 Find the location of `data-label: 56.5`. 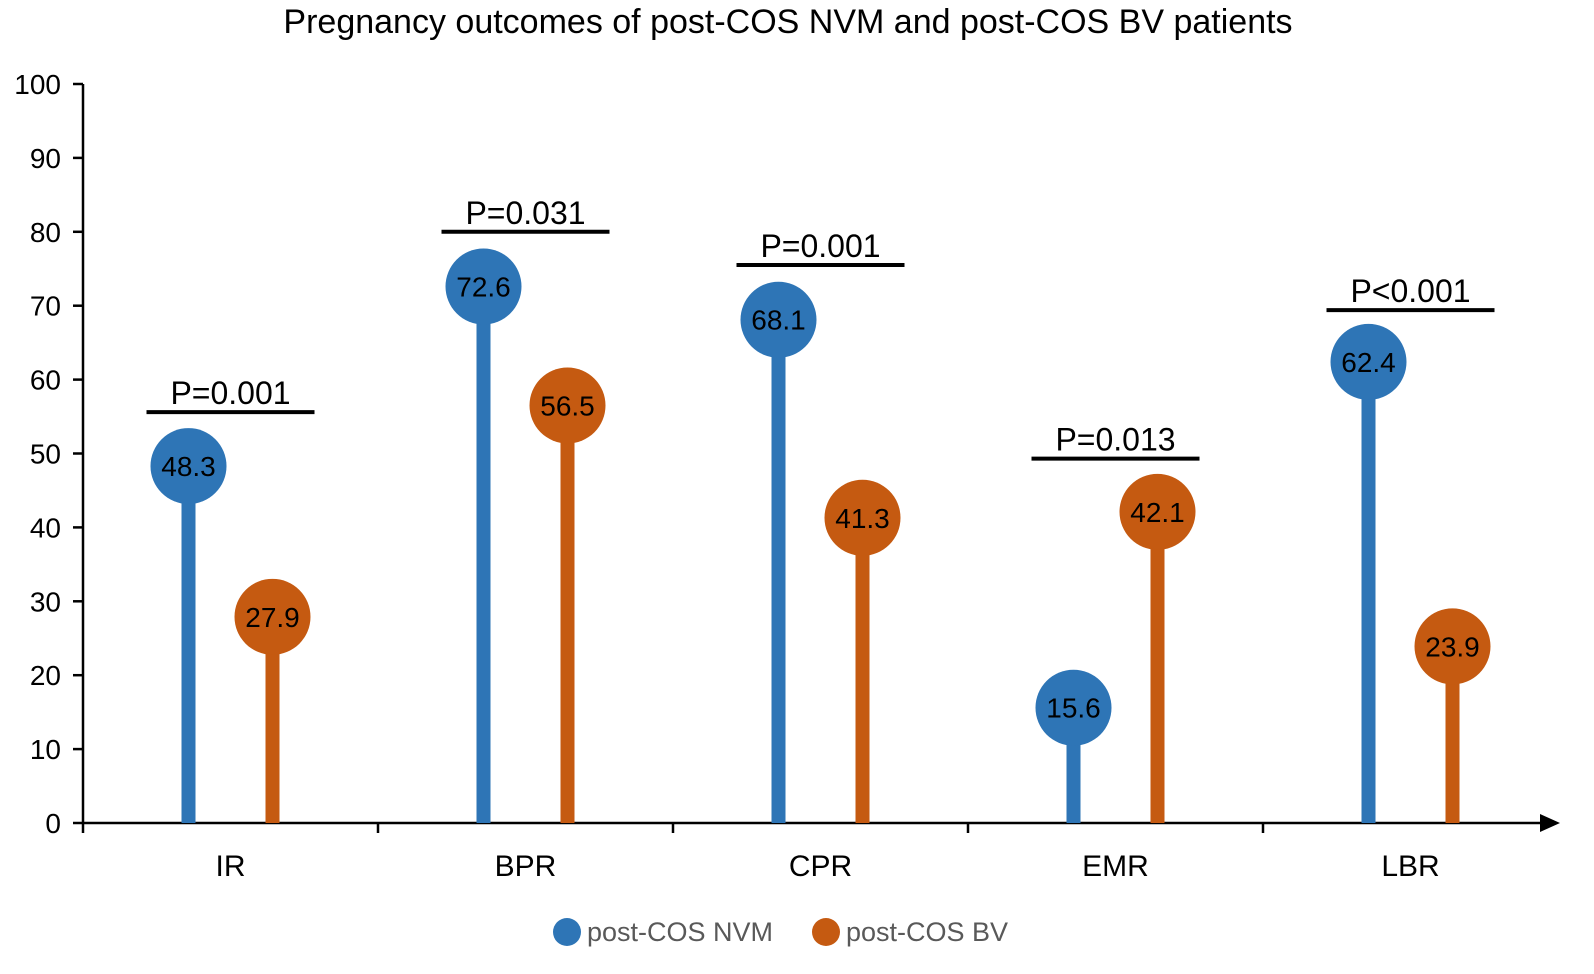

data-label: 56.5 is located at coordinates (567, 405).